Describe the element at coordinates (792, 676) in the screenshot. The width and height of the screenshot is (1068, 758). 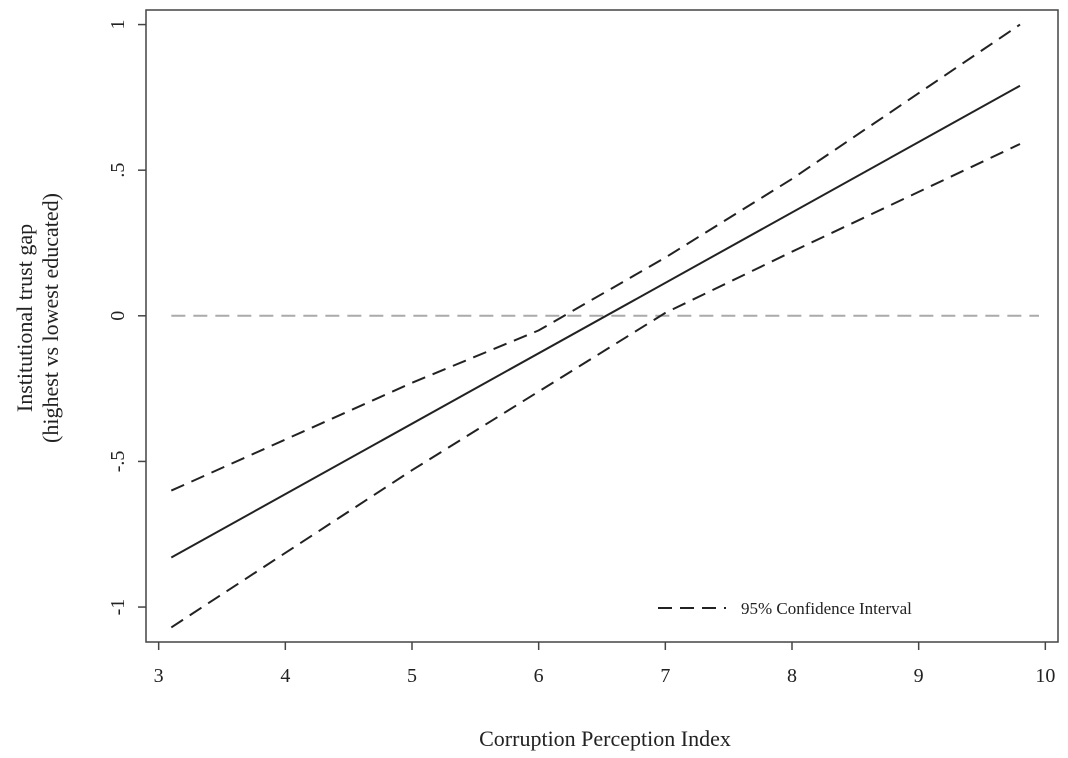
I see `x-tick-label: 8` at that location.